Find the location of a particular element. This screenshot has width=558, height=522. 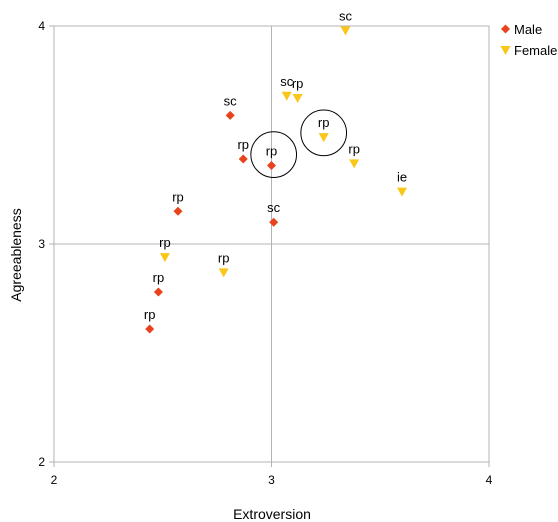

y-tick-label: 3 is located at coordinates (41, 244).